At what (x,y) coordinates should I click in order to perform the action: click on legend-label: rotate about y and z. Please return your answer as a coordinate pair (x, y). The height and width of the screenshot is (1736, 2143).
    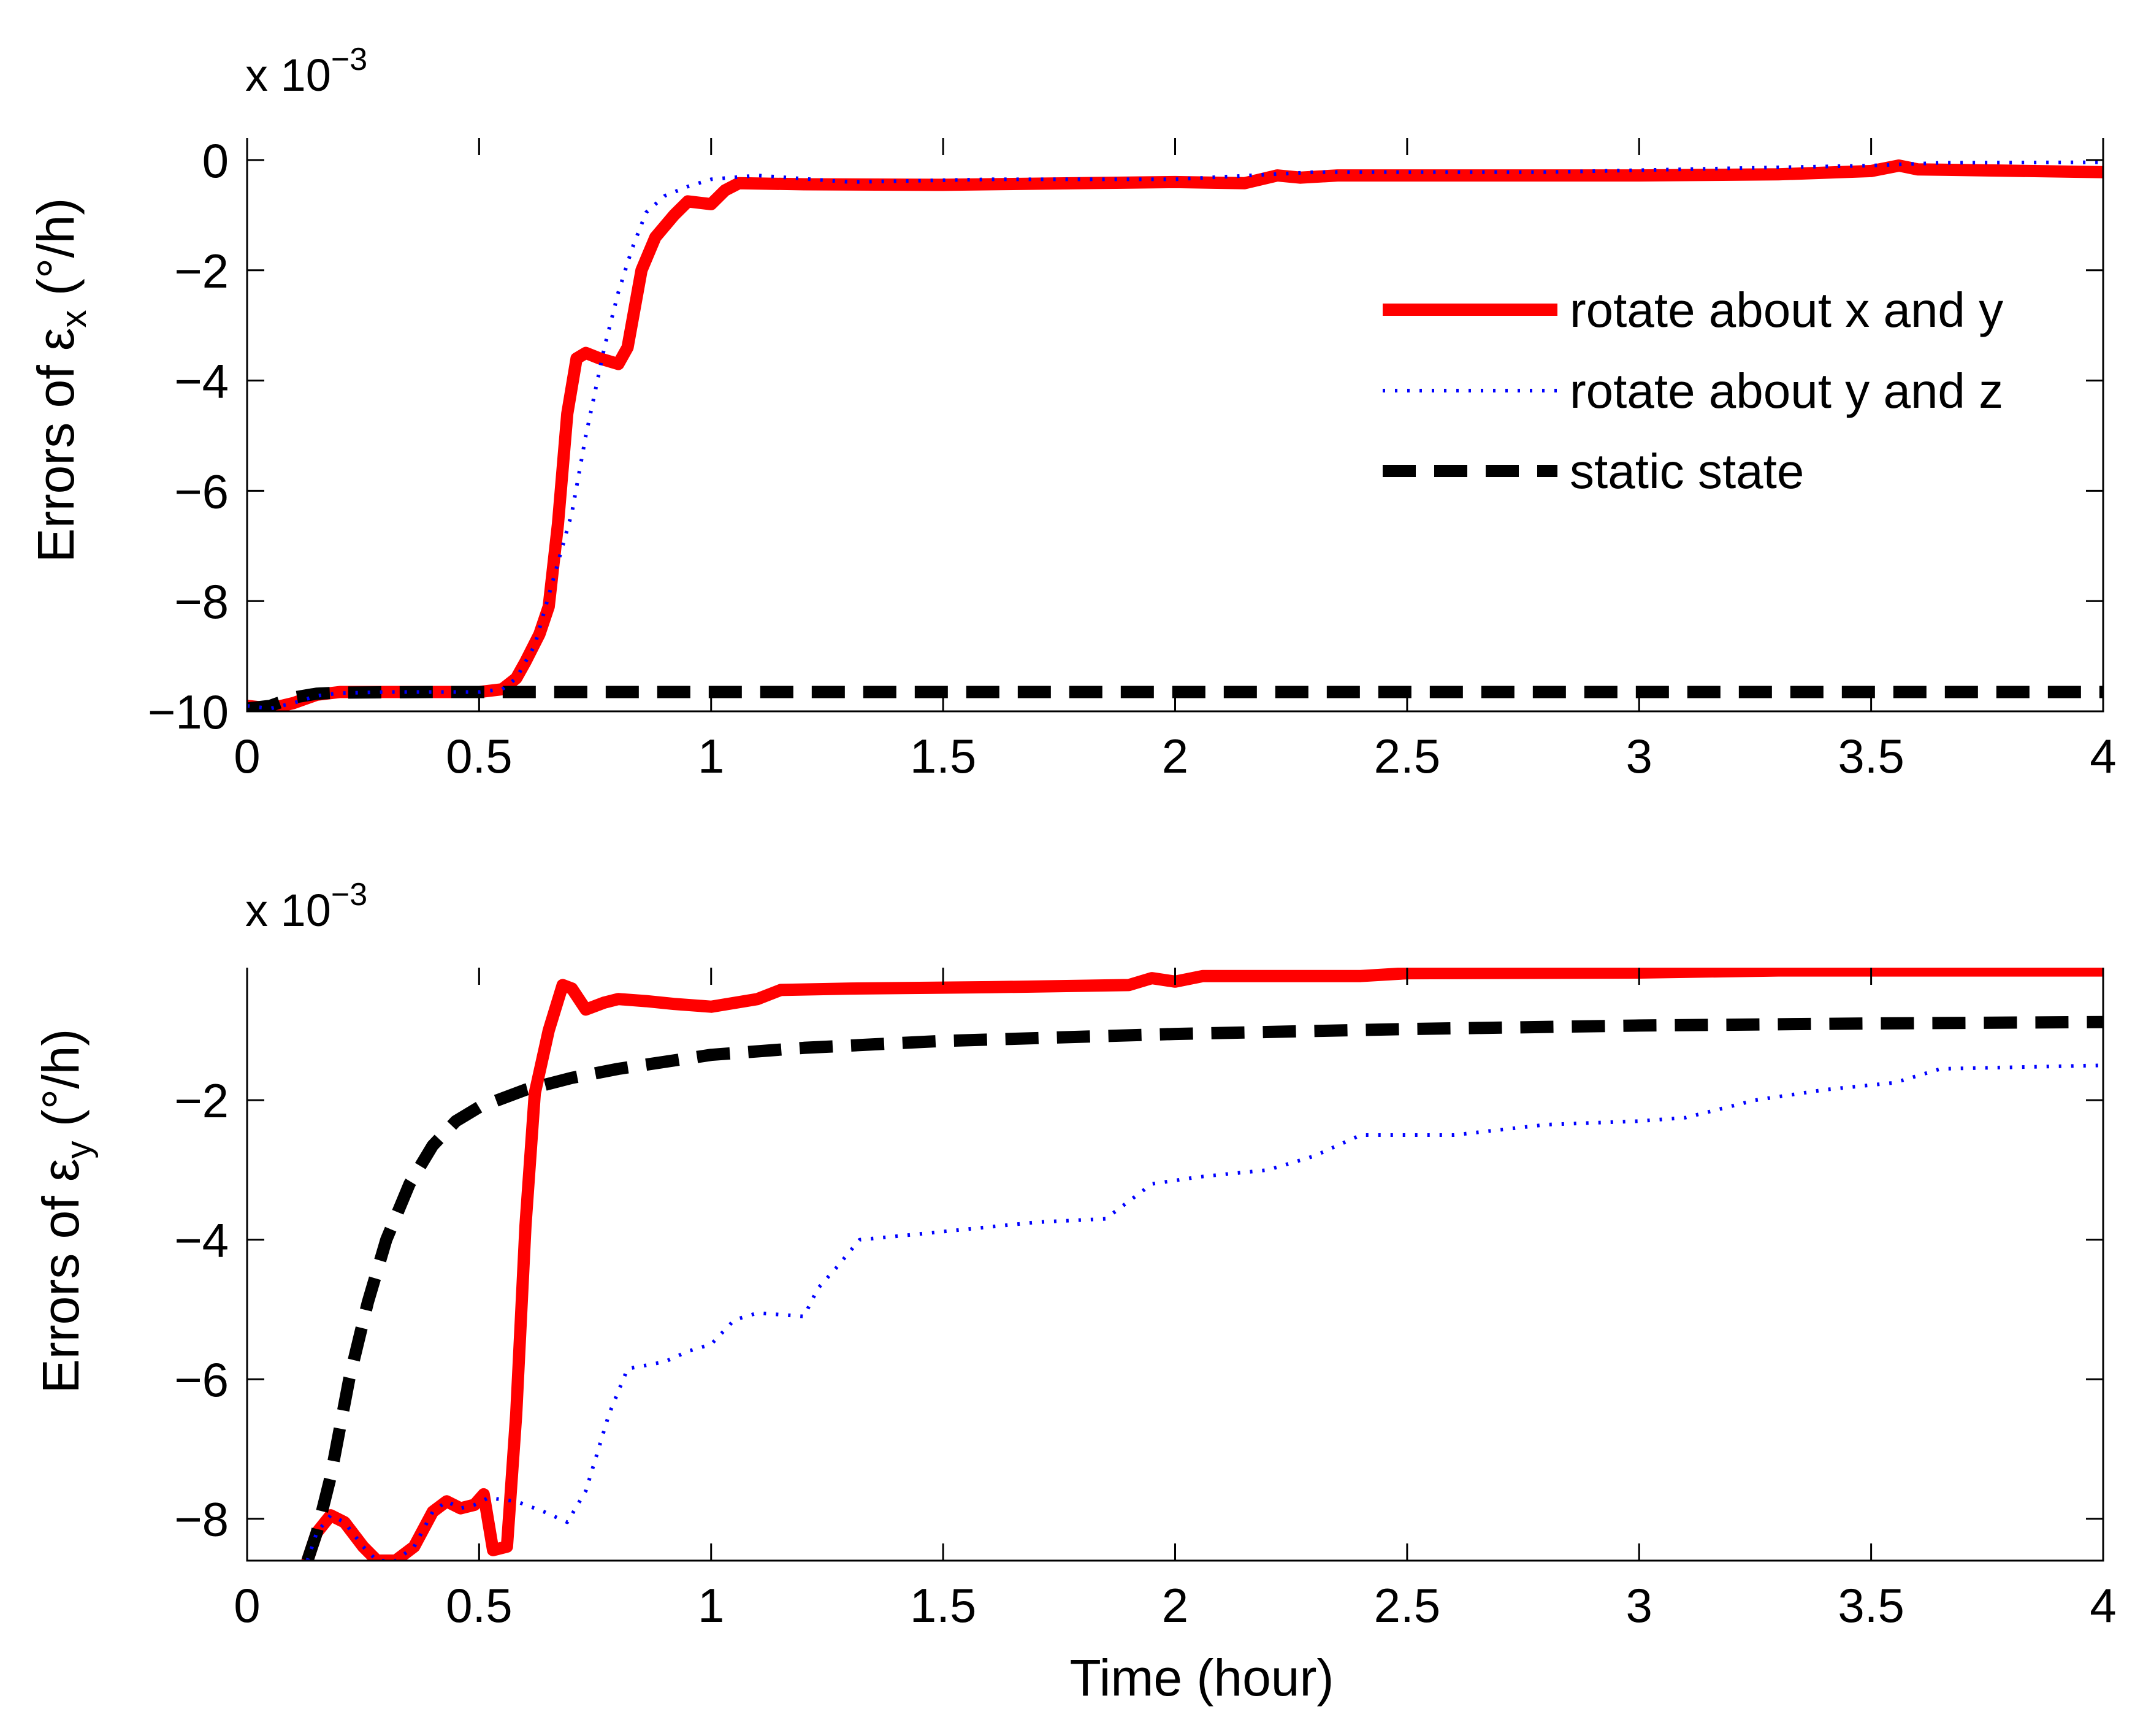
    Looking at the image, I should click on (1786, 391).